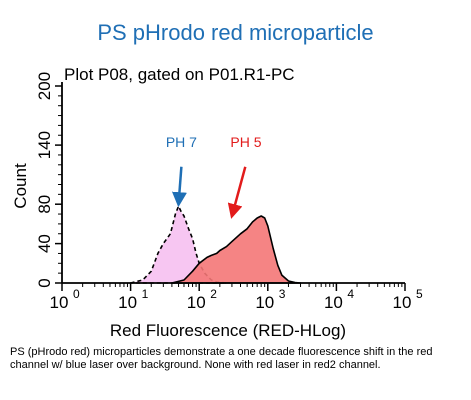 Image resolution: width=471 pixels, height=400 pixels. I want to click on y-tick-label: 200, so click(44, 86).